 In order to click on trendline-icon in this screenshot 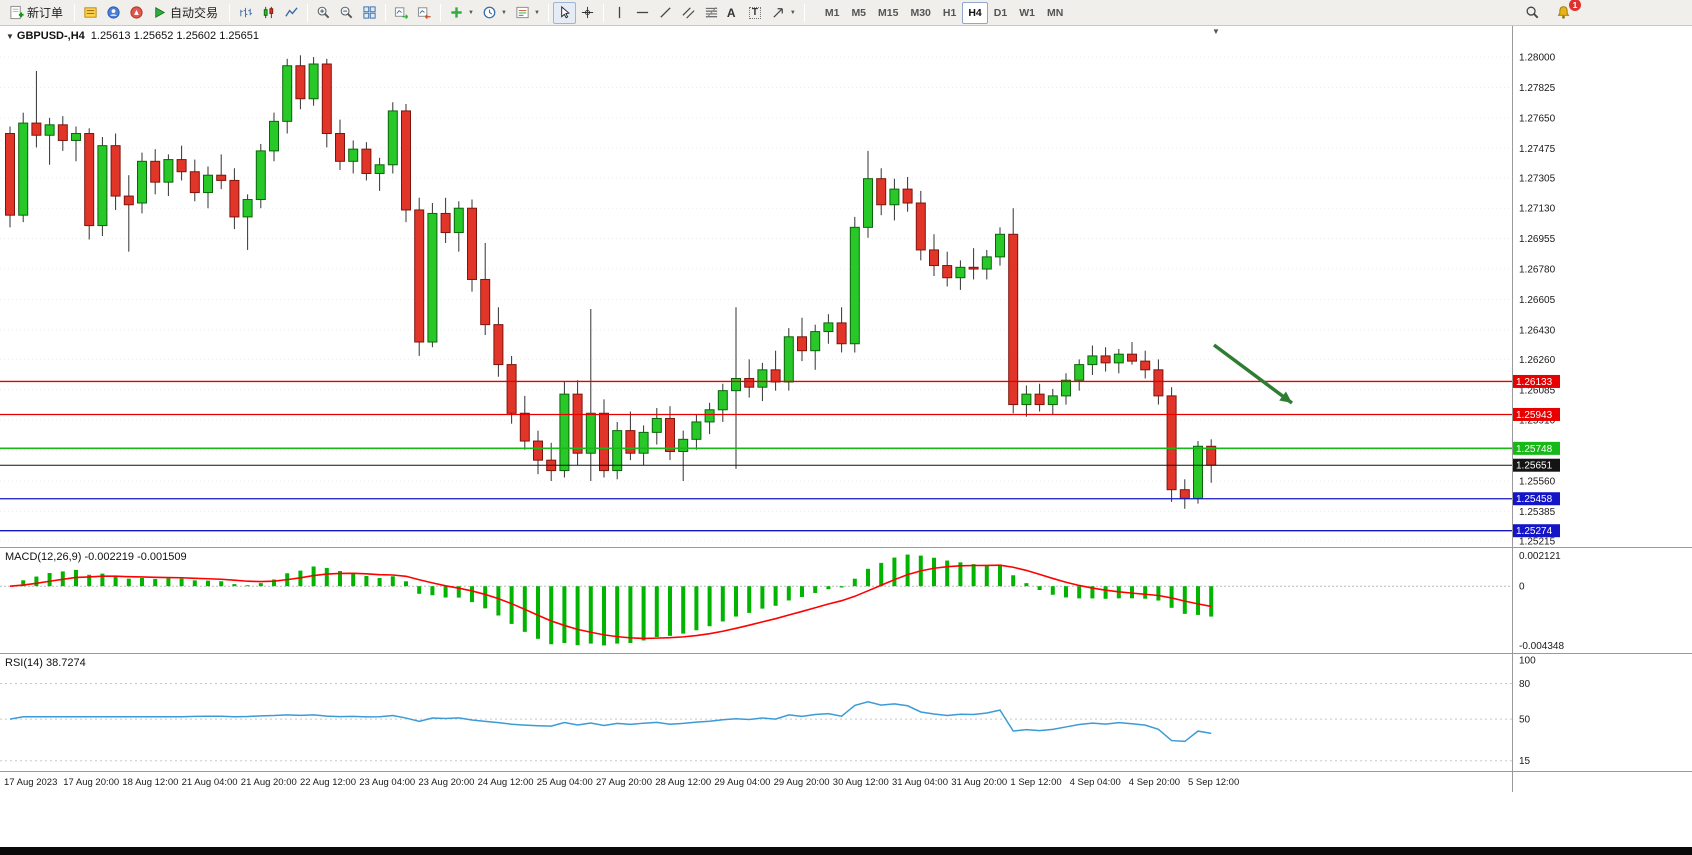, I will do `click(665, 12)`.